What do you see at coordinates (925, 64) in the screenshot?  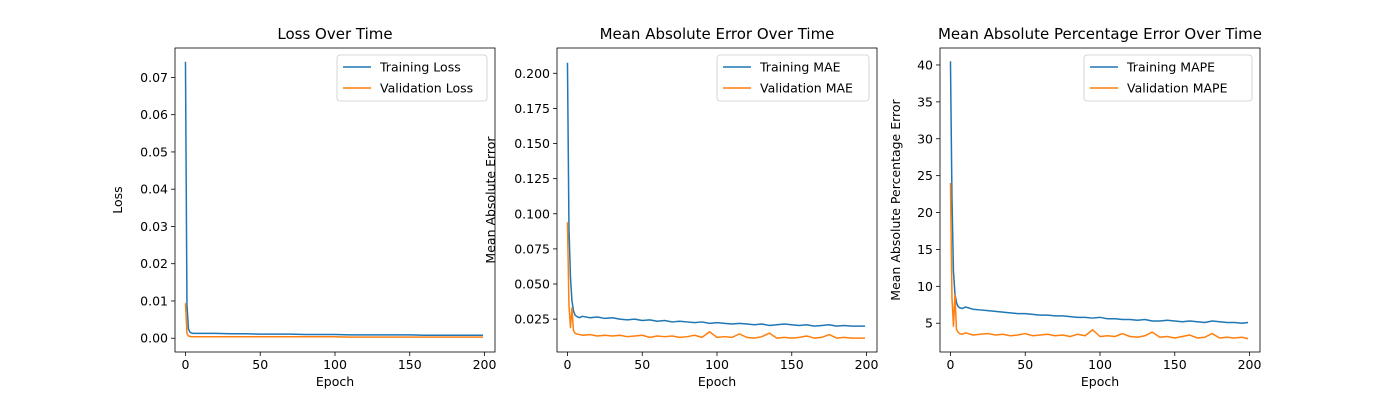 I see `y-tick-label: 40` at bounding box center [925, 64].